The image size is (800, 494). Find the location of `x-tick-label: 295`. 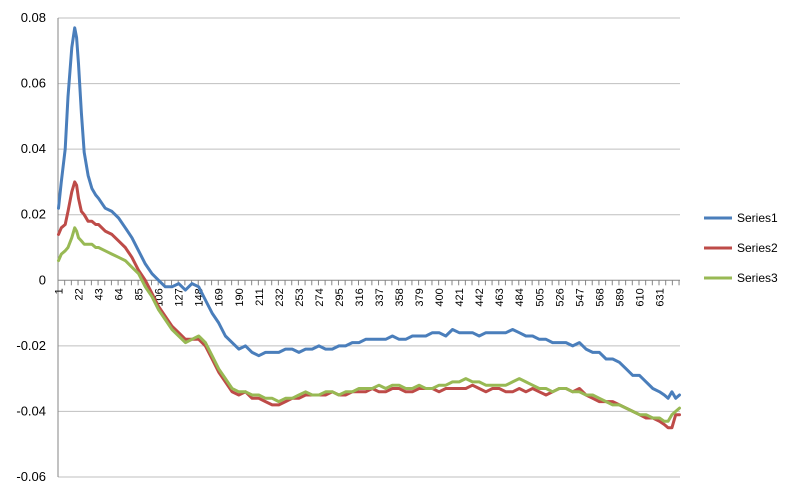

x-tick-label: 295 is located at coordinates (340, 297).